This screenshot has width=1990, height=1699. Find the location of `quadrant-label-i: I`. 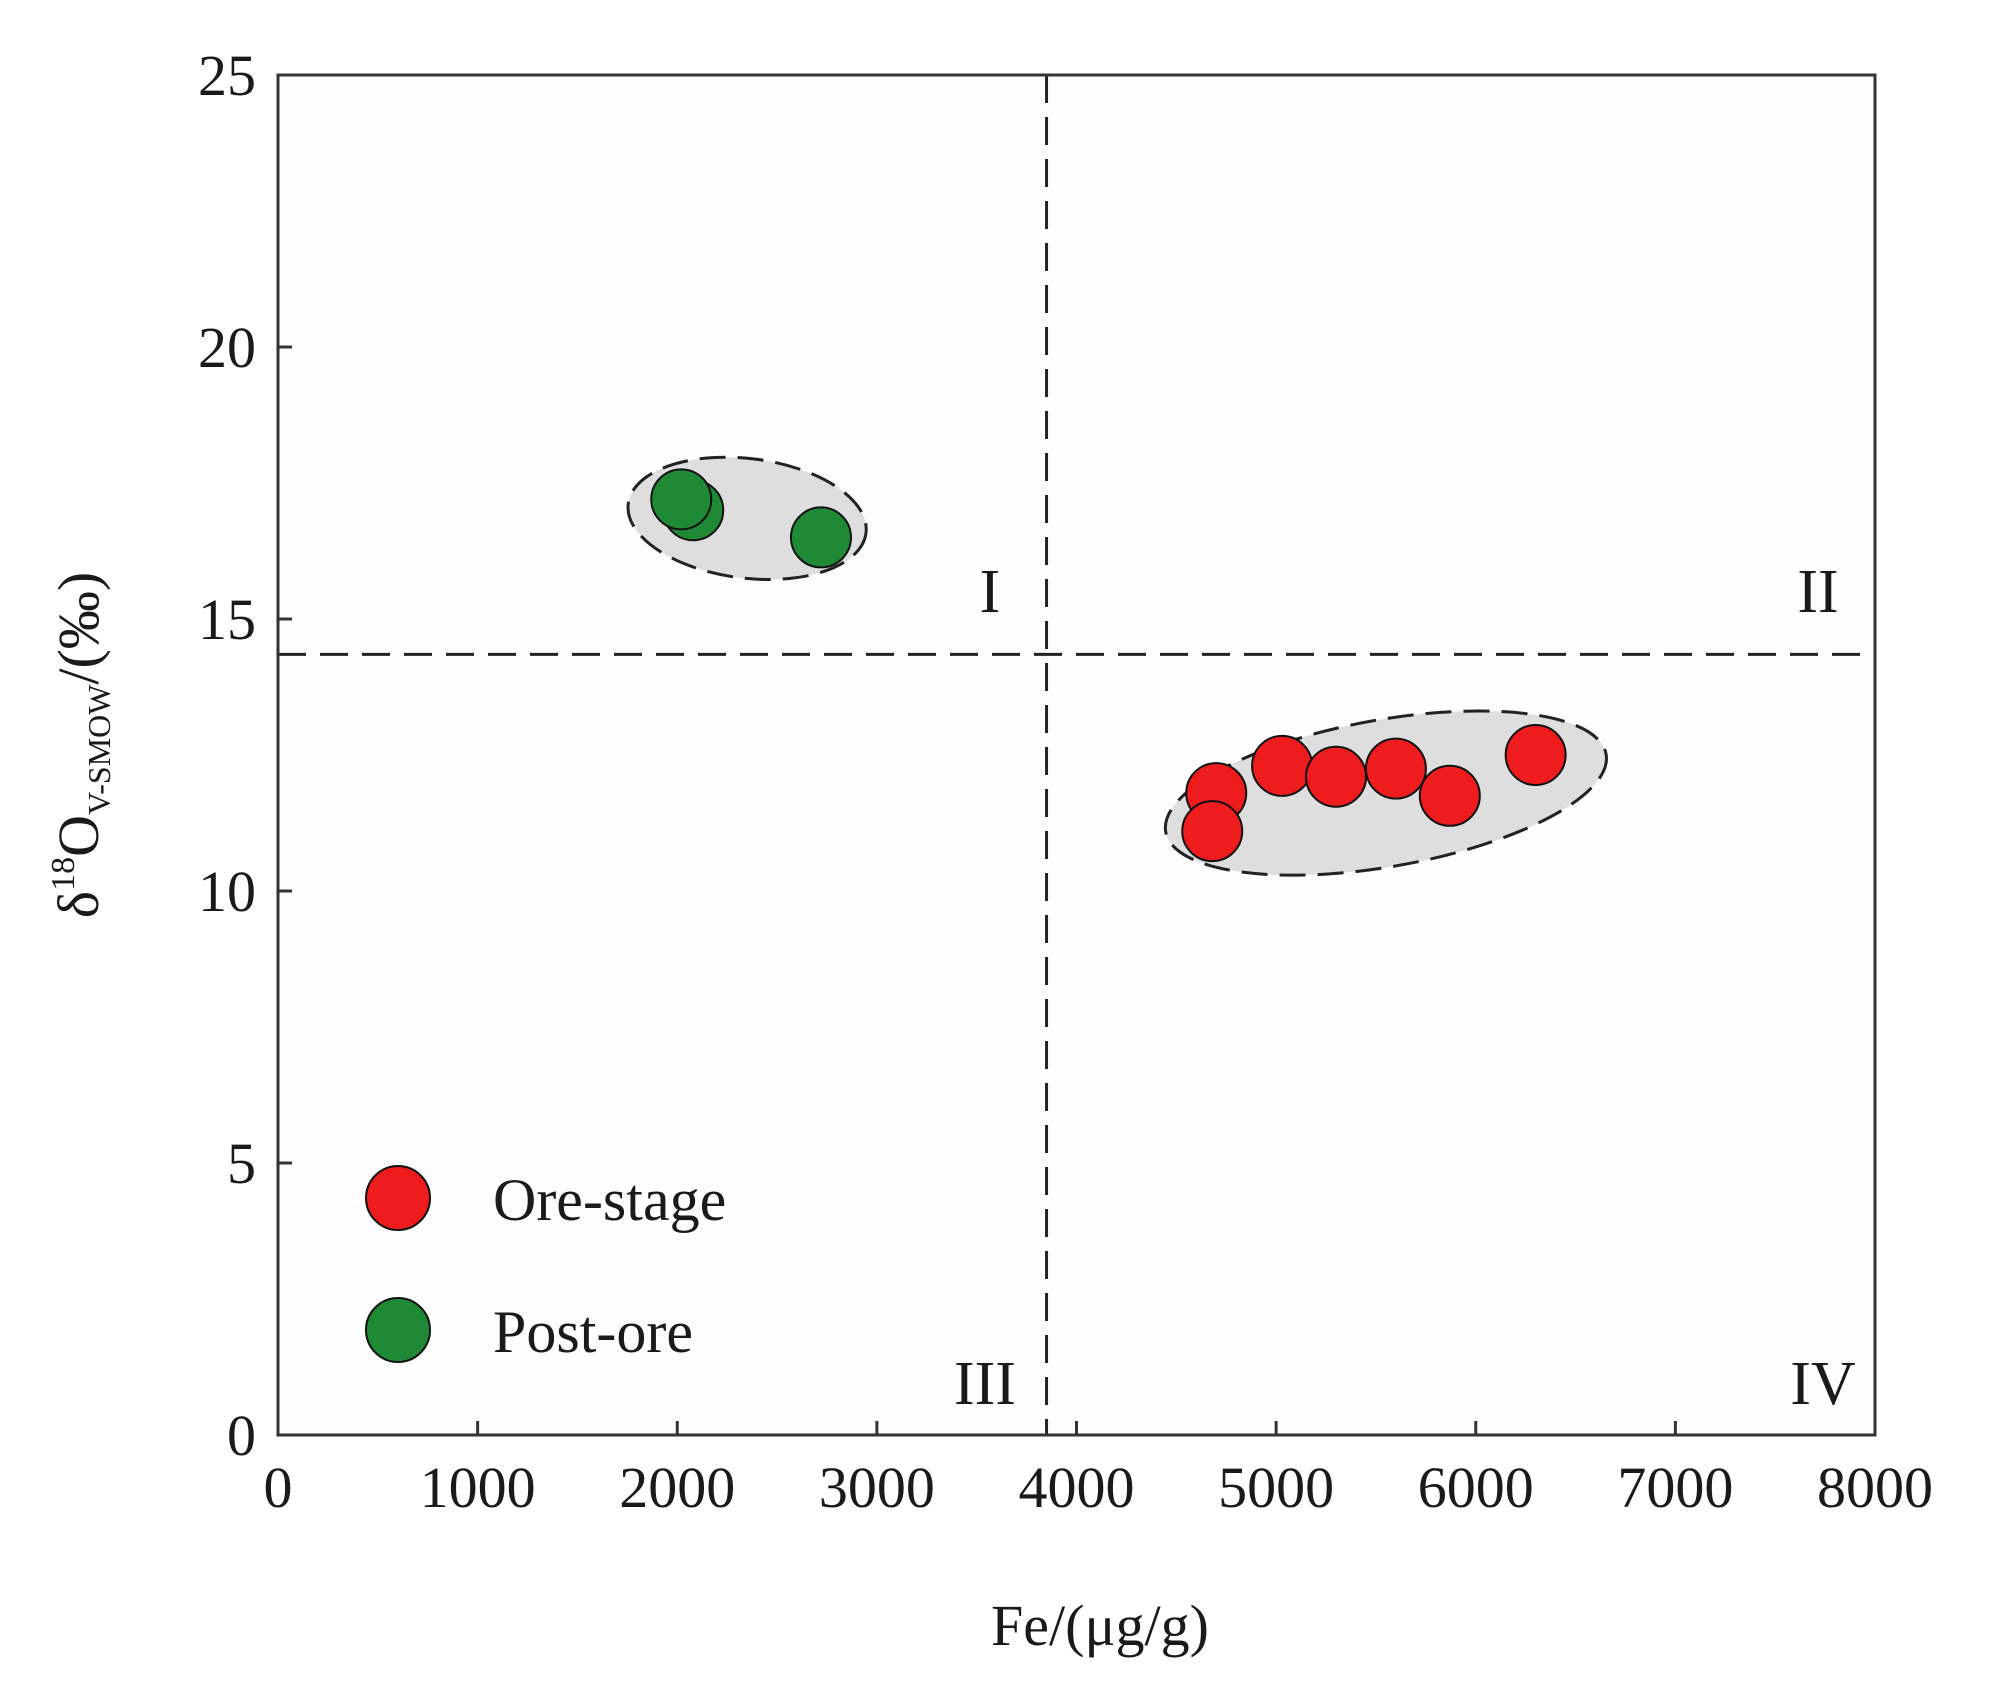

quadrant-label-i: I is located at coordinates (990, 592).